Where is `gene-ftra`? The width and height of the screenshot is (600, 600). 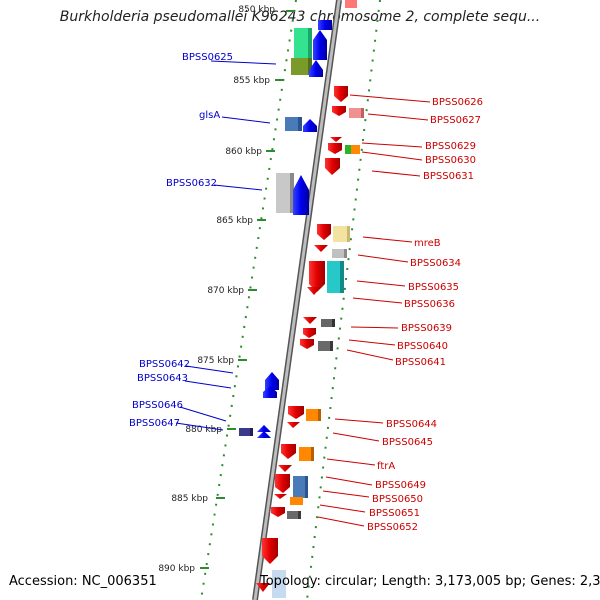 gene-ftra is located at coordinates (297, 452).